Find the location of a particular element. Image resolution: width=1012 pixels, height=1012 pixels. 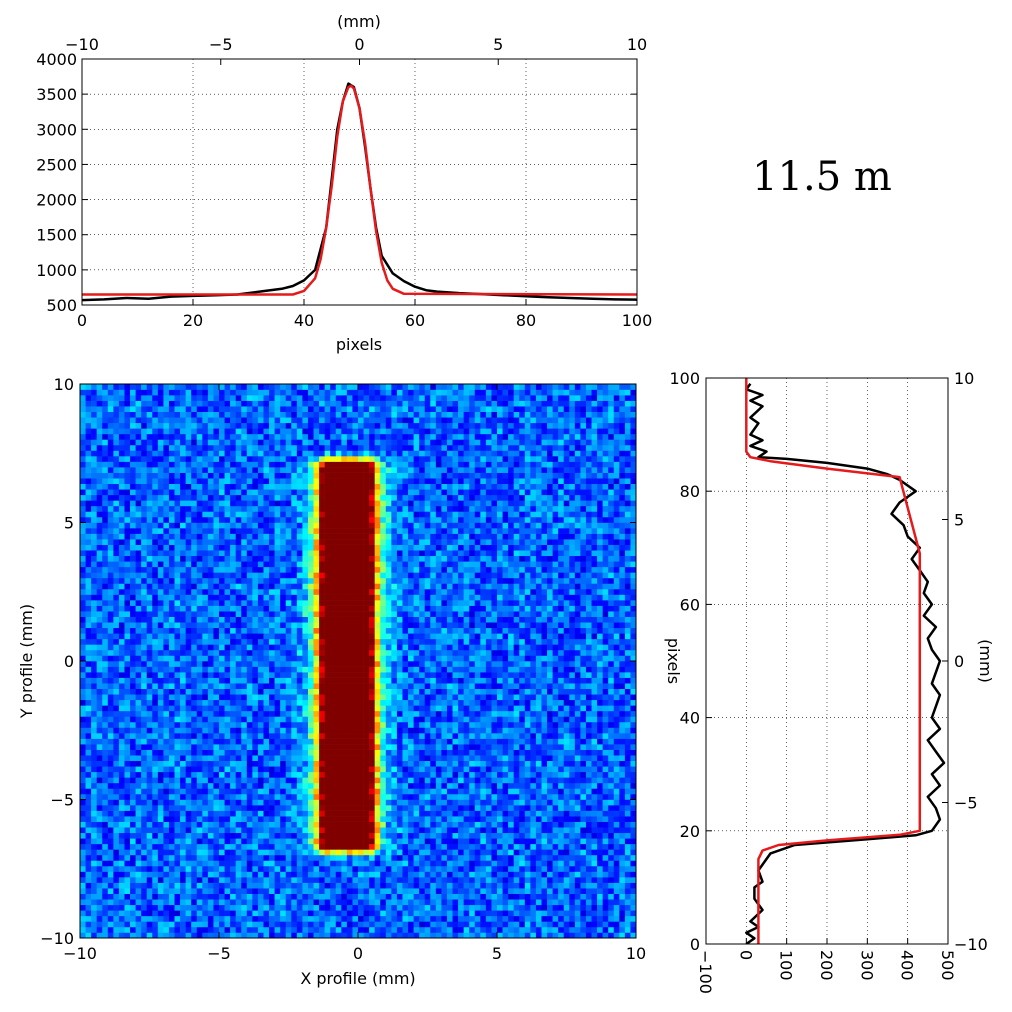

x-profile-ytick-label: 500 is located at coordinates (61, 305).